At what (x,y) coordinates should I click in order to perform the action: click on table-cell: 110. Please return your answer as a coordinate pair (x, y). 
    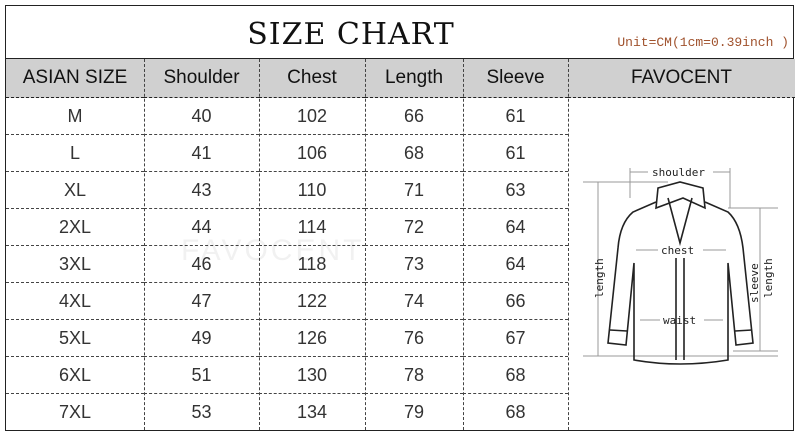
    Looking at the image, I should click on (312, 190).